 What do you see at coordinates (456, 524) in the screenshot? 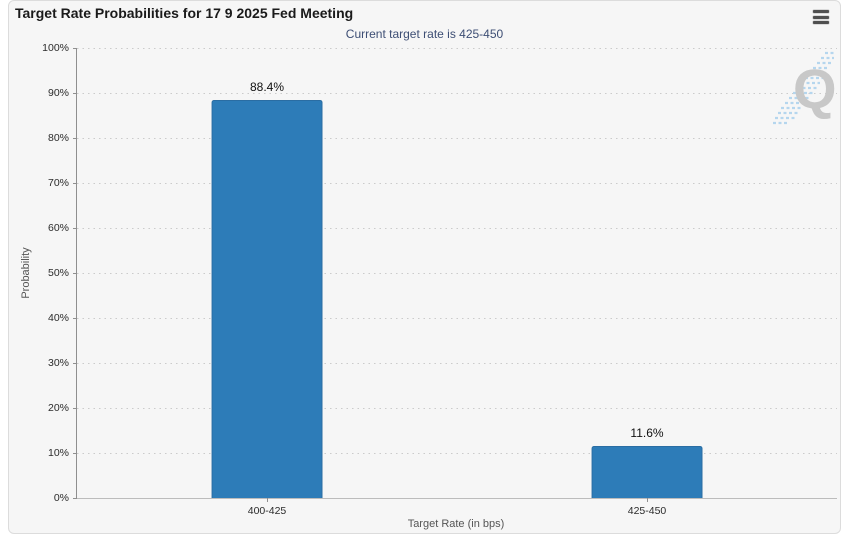
I see `x-axis-title: Target Rate (in bps)` at bounding box center [456, 524].